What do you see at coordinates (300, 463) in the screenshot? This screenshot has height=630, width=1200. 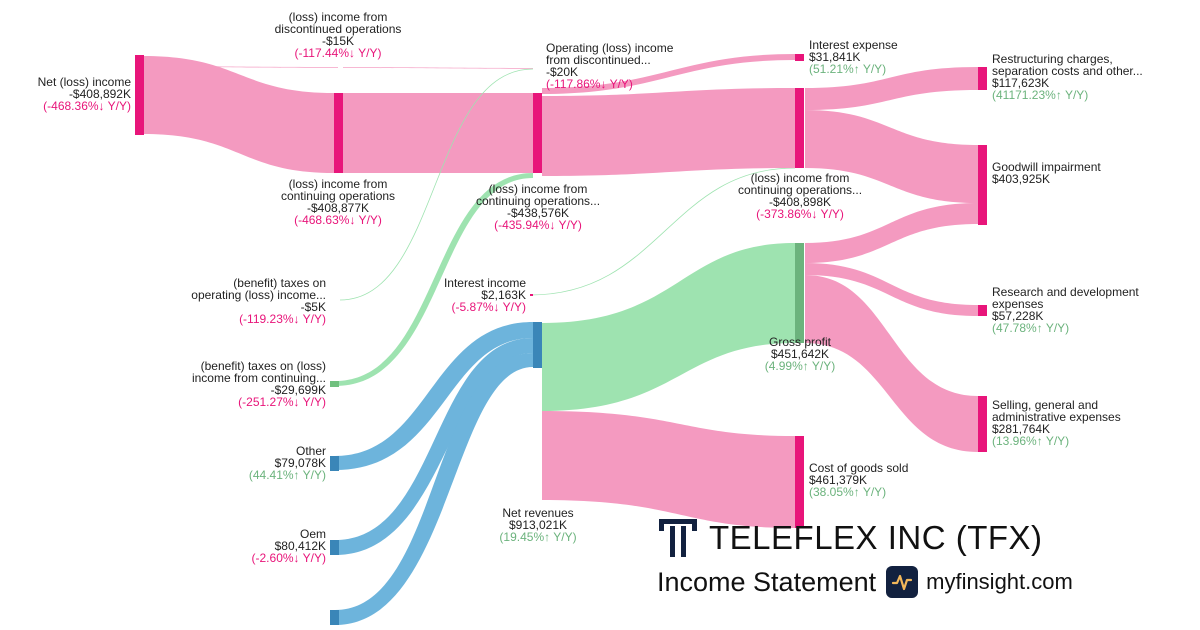 I see `label-other-value: $79,078K` at bounding box center [300, 463].